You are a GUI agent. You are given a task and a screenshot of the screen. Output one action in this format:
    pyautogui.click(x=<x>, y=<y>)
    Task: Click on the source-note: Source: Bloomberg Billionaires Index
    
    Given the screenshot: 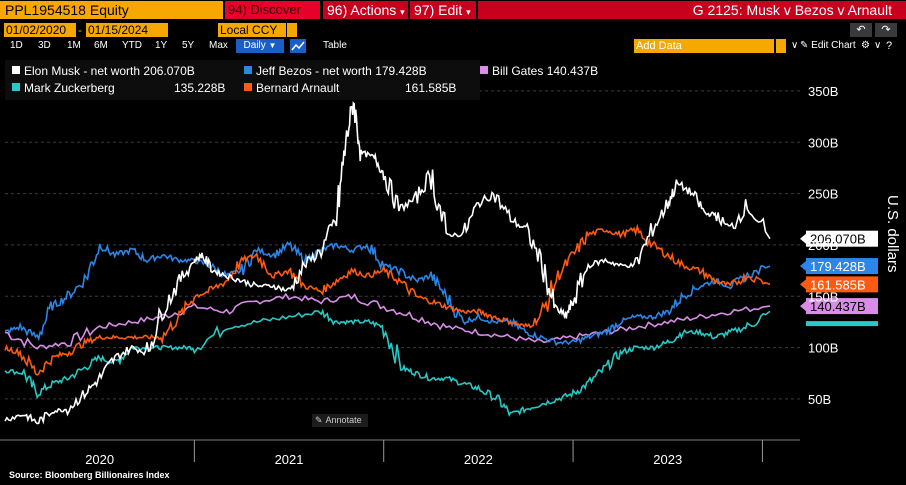 What is the action you would take?
    pyautogui.click(x=89, y=475)
    